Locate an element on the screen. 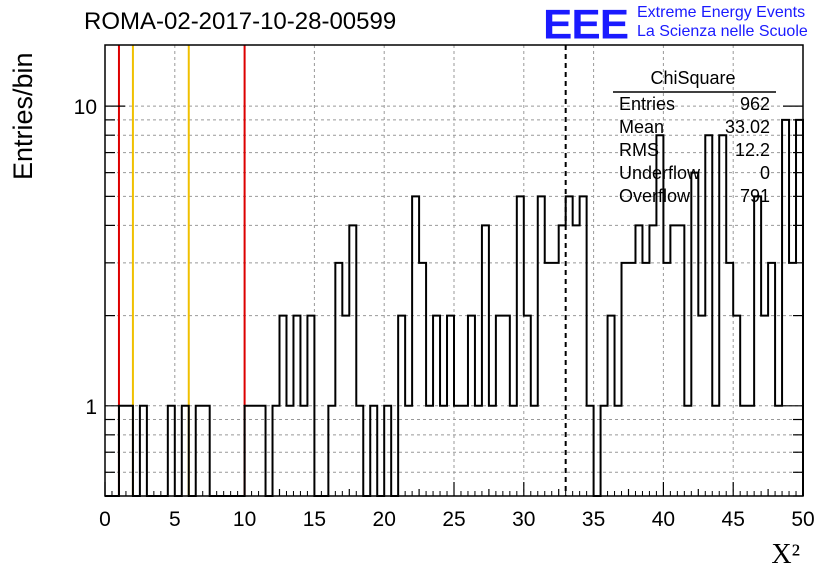 This screenshot has height=572, width=836. stats-value: 0 is located at coordinates (765, 173).